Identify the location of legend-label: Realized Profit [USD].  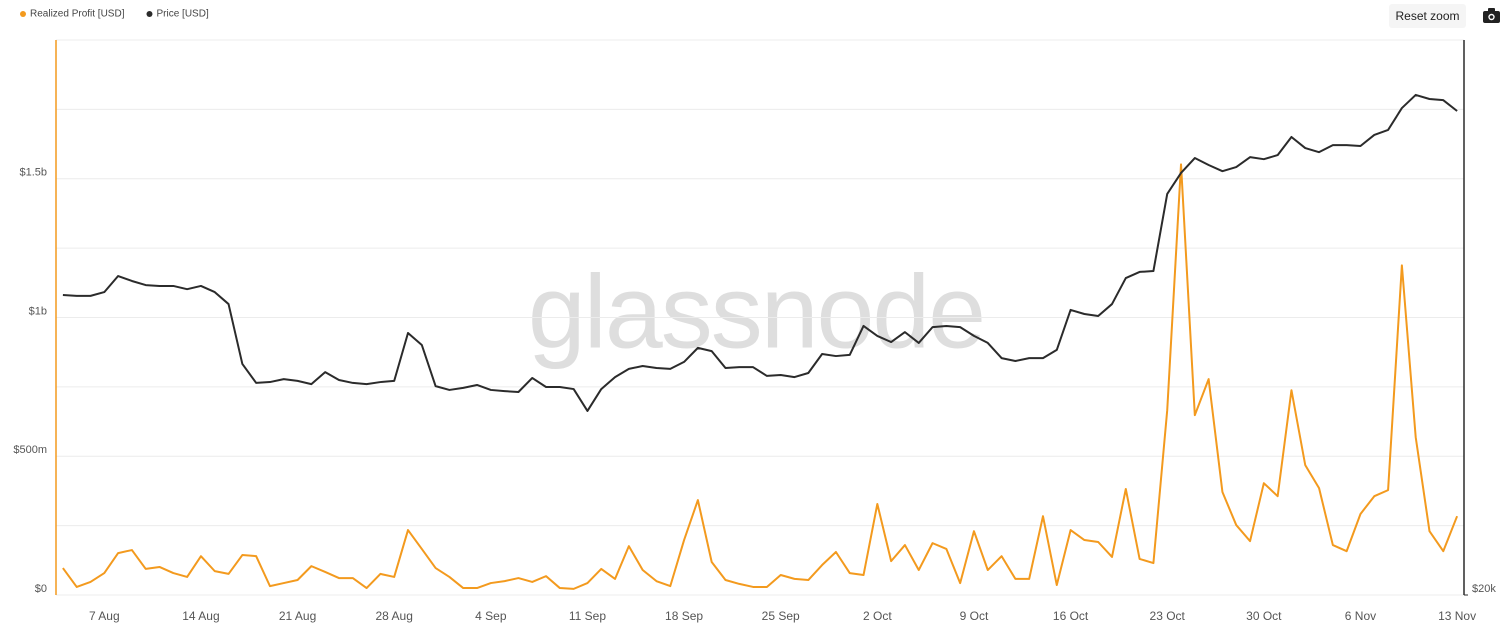
(77, 14).